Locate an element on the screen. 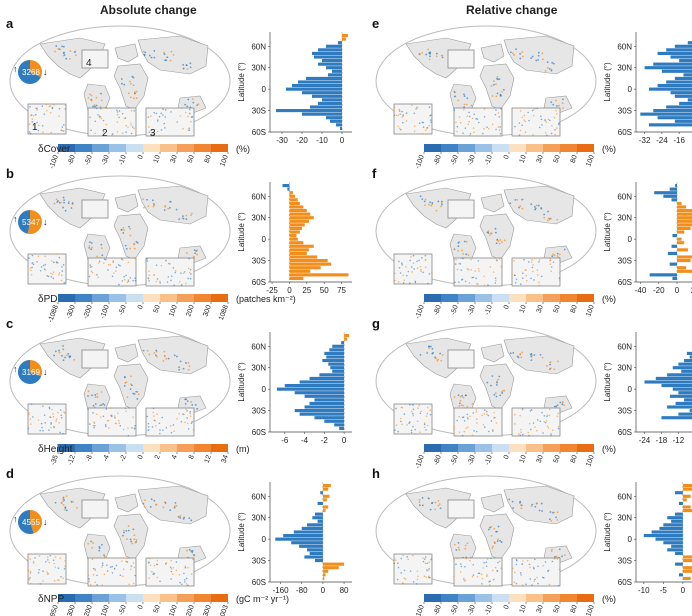  colorbar-tick-label: -80 is located at coordinates (438, 160).